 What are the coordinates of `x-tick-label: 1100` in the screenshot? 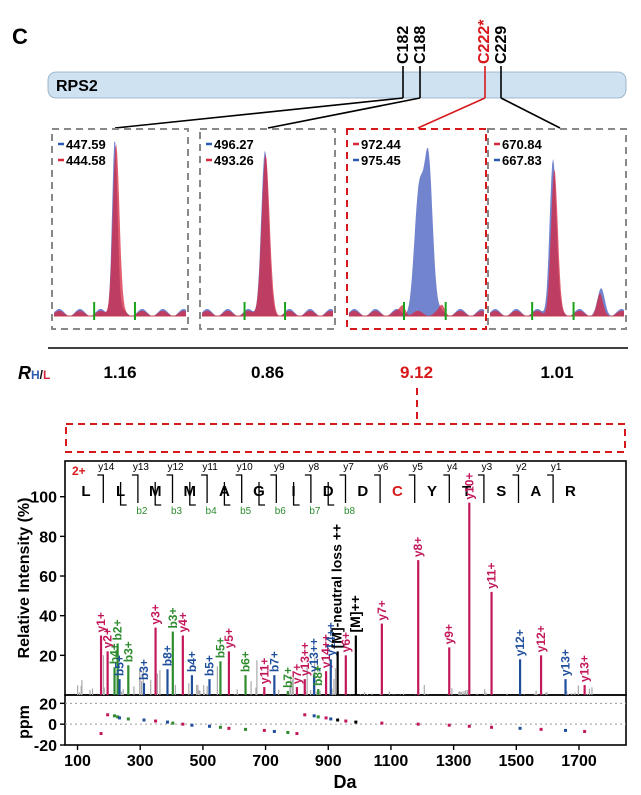 It's located at (391, 761).